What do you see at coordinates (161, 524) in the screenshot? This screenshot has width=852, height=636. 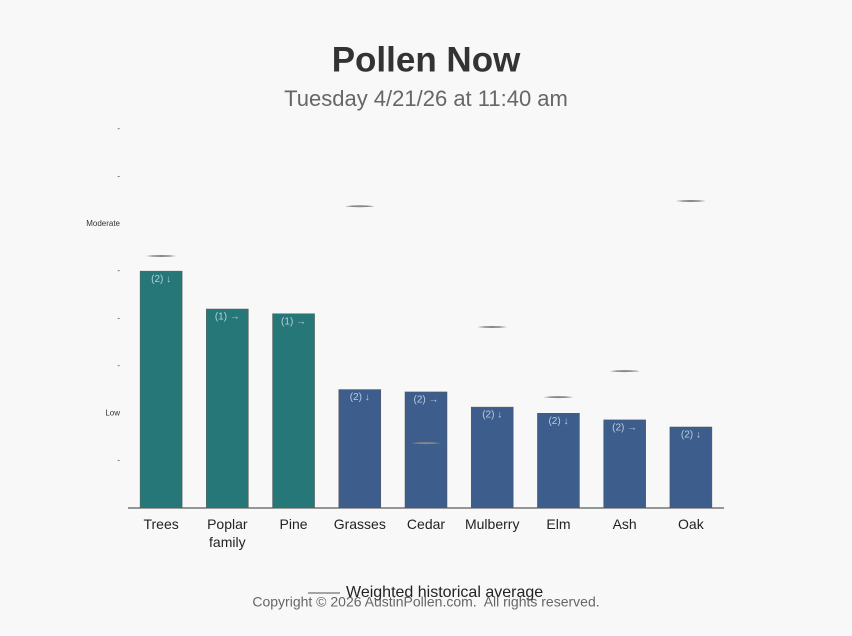 I see `x-tick-label: Trees` at bounding box center [161, 524].